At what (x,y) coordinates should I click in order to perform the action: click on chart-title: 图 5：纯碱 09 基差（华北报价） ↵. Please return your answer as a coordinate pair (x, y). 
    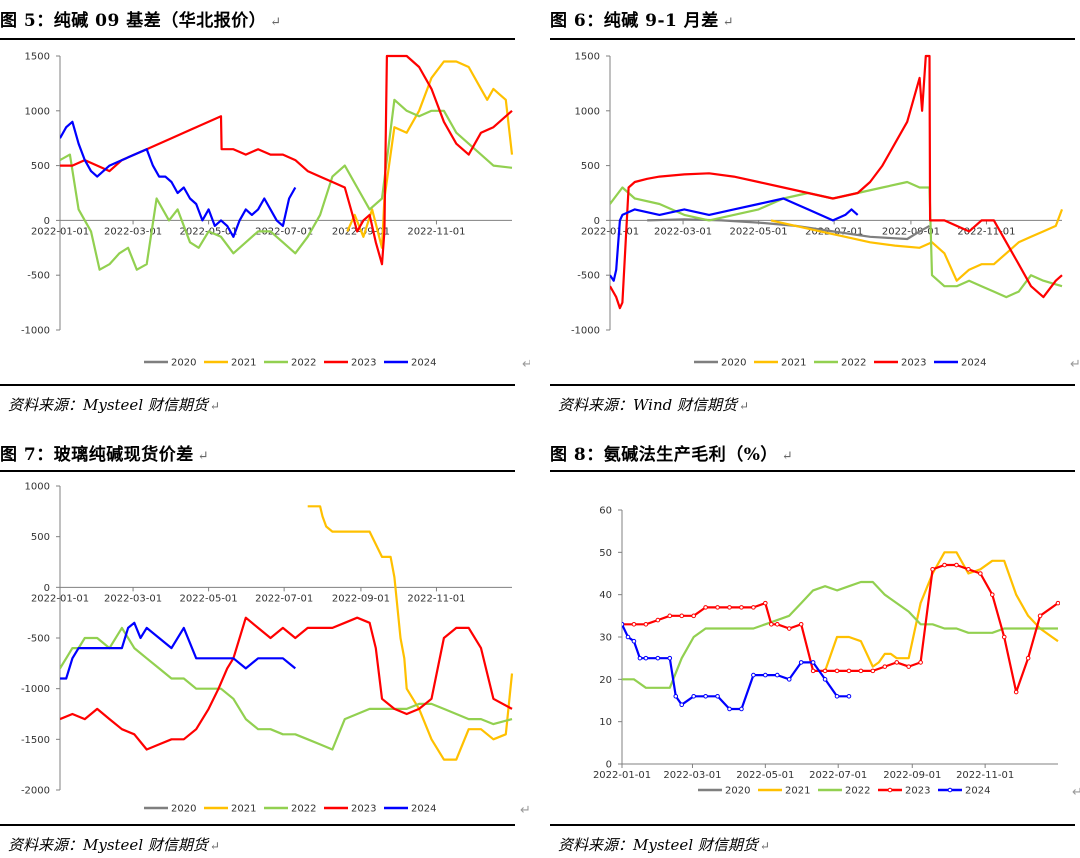
    Looking at the image, I should click on (141, 18).